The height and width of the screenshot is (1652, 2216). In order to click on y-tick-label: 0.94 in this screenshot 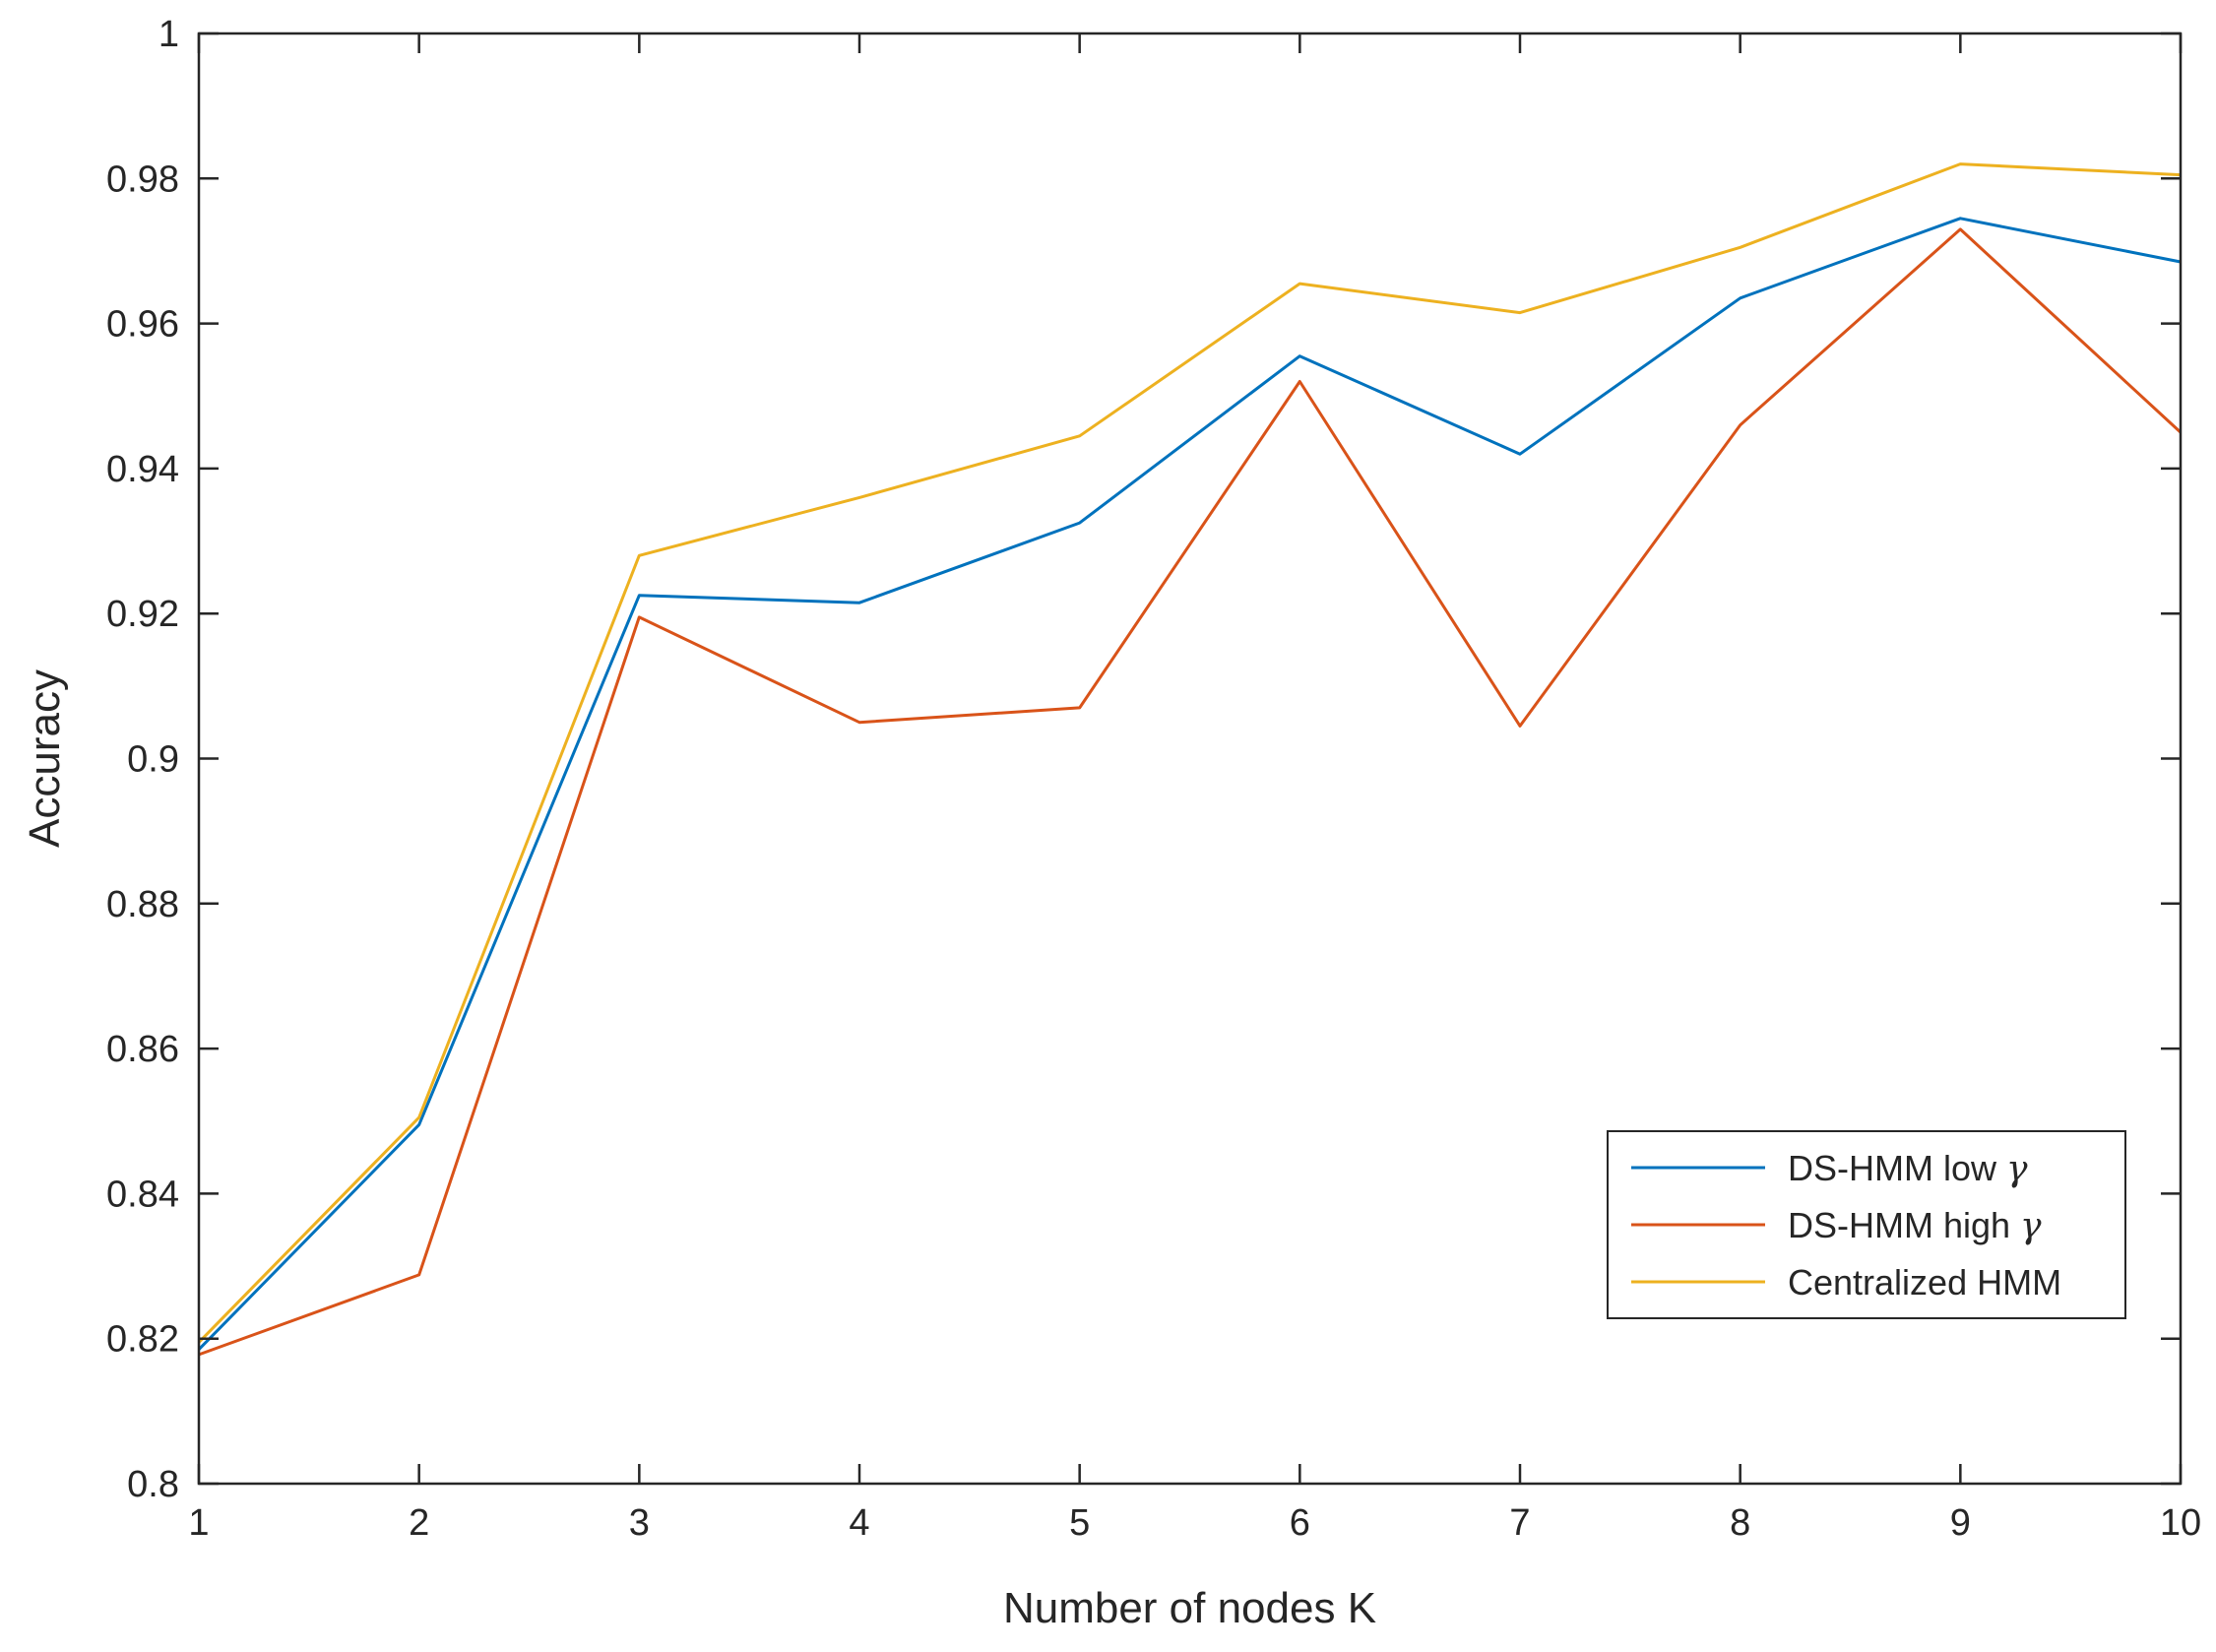, I will do `click(143, 469)`.